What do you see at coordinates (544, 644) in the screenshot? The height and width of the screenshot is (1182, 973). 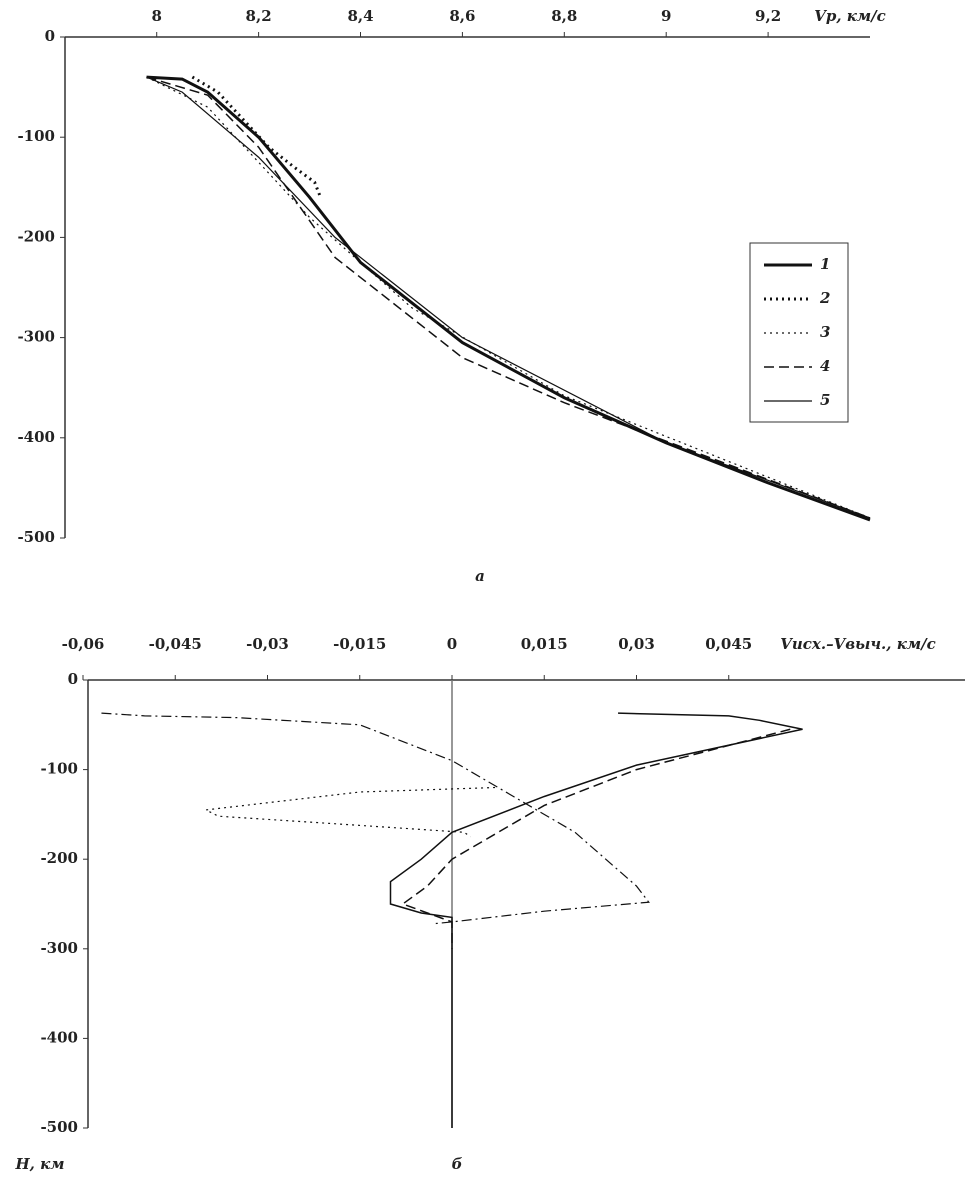 I see `x-tick-label: 0,015` at bounding box center [544, 644].